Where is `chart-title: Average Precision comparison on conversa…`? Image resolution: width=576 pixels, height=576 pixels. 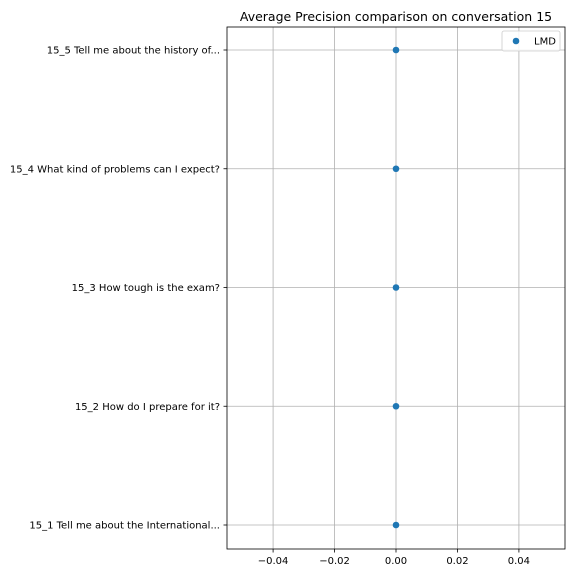 chart-title: Average Precision comparison on conversa… is located at coordinates (396, 16).